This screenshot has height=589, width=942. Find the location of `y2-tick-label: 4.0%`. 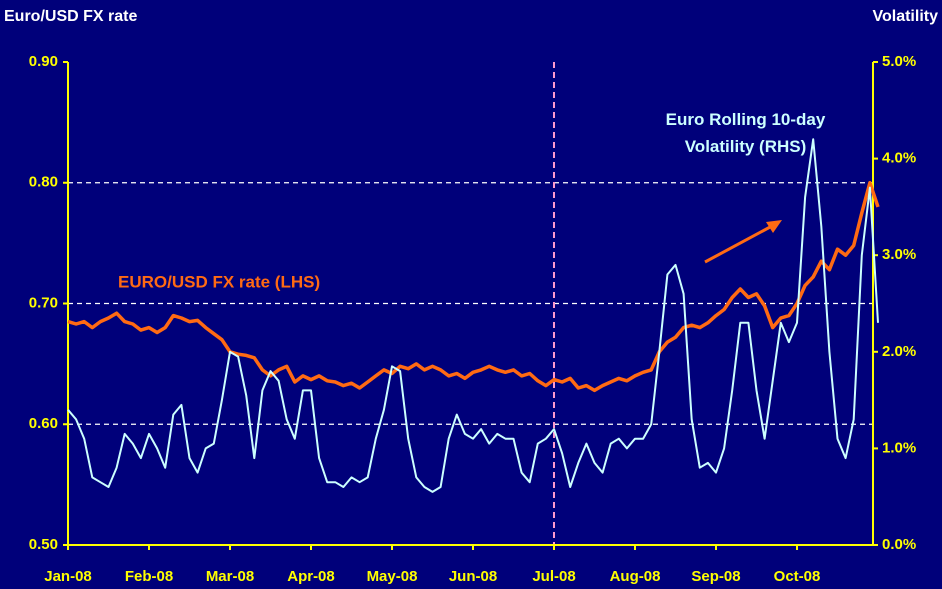

y2-tick-label: 4.0% is located at coordinates (899, 158).